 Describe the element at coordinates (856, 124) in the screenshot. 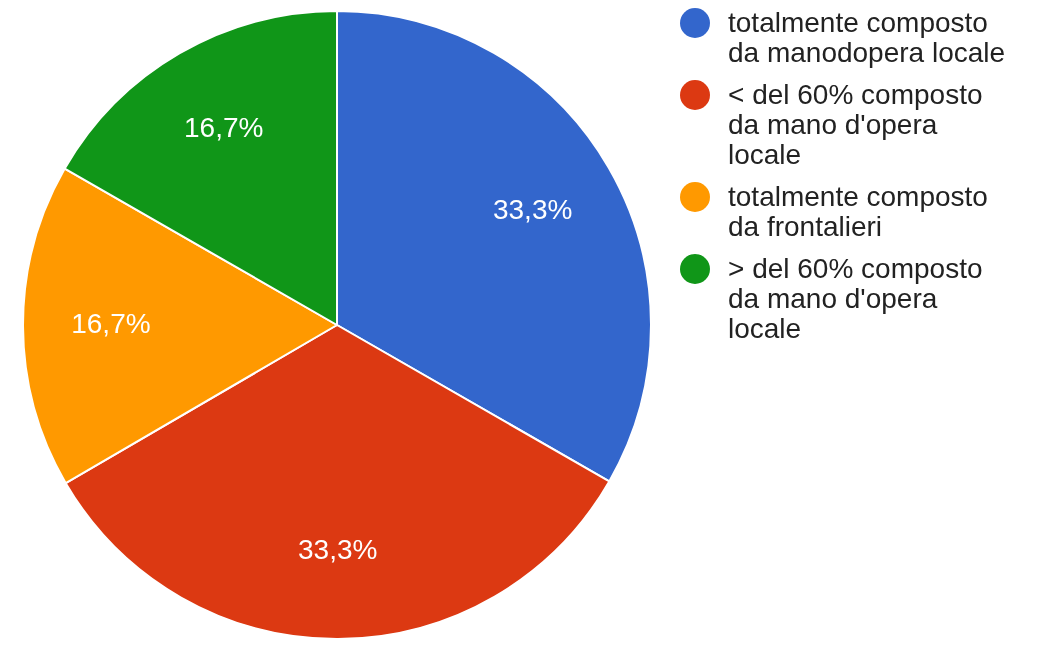

I see `legend-label: < del 60% composto da mano d'opera locale` at that location.